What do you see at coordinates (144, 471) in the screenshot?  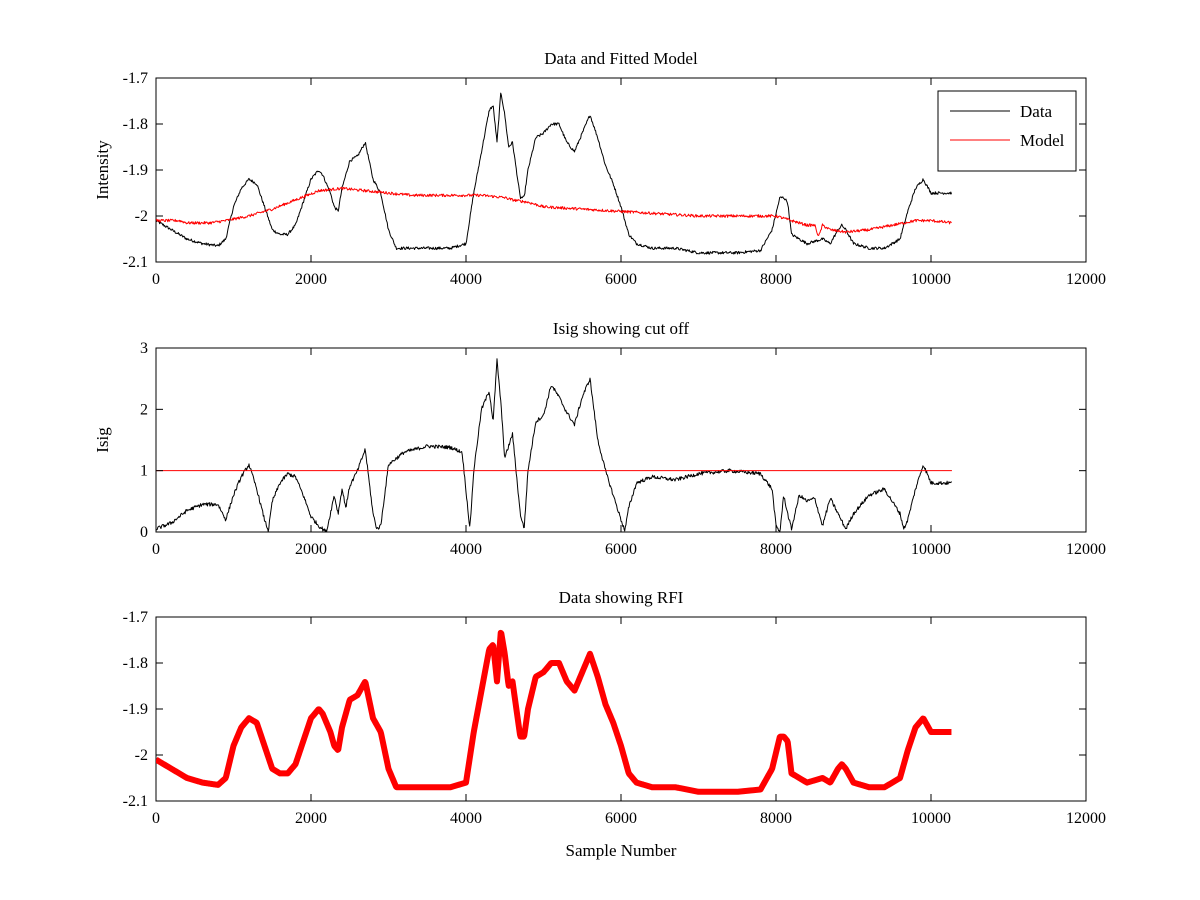 I see `y-tick-label: 1` at bounding box center [144, 471].